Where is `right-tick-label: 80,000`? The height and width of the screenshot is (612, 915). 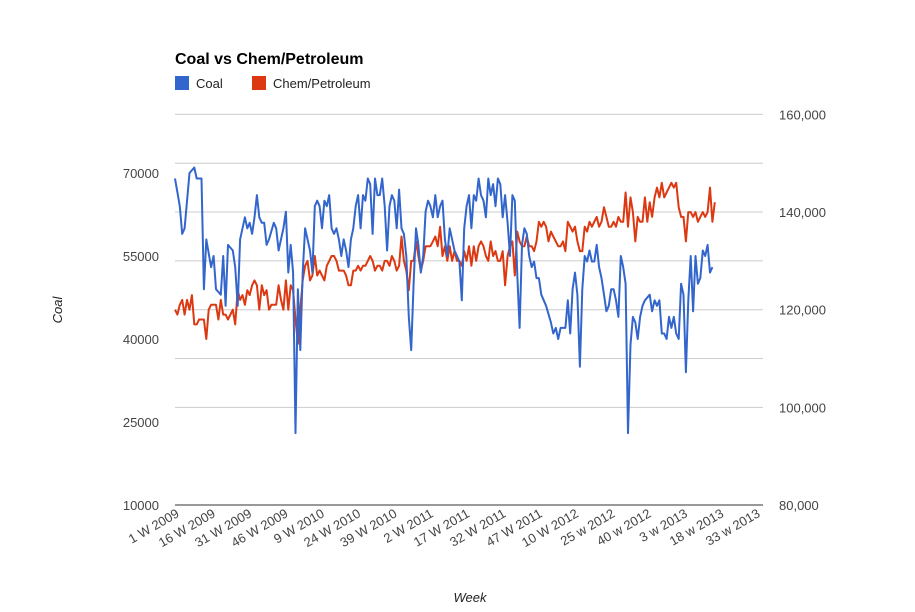 right-tick-label: 80,000 is located at coordinates (799, 505).